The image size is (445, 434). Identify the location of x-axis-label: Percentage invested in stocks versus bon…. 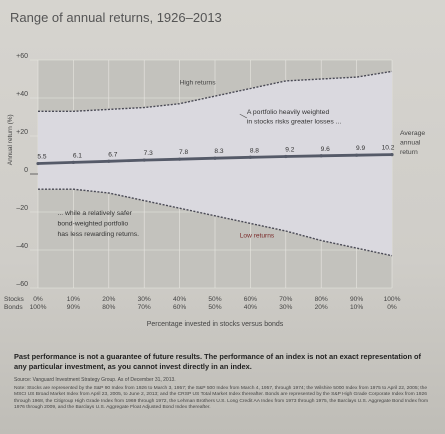
(215, 324).